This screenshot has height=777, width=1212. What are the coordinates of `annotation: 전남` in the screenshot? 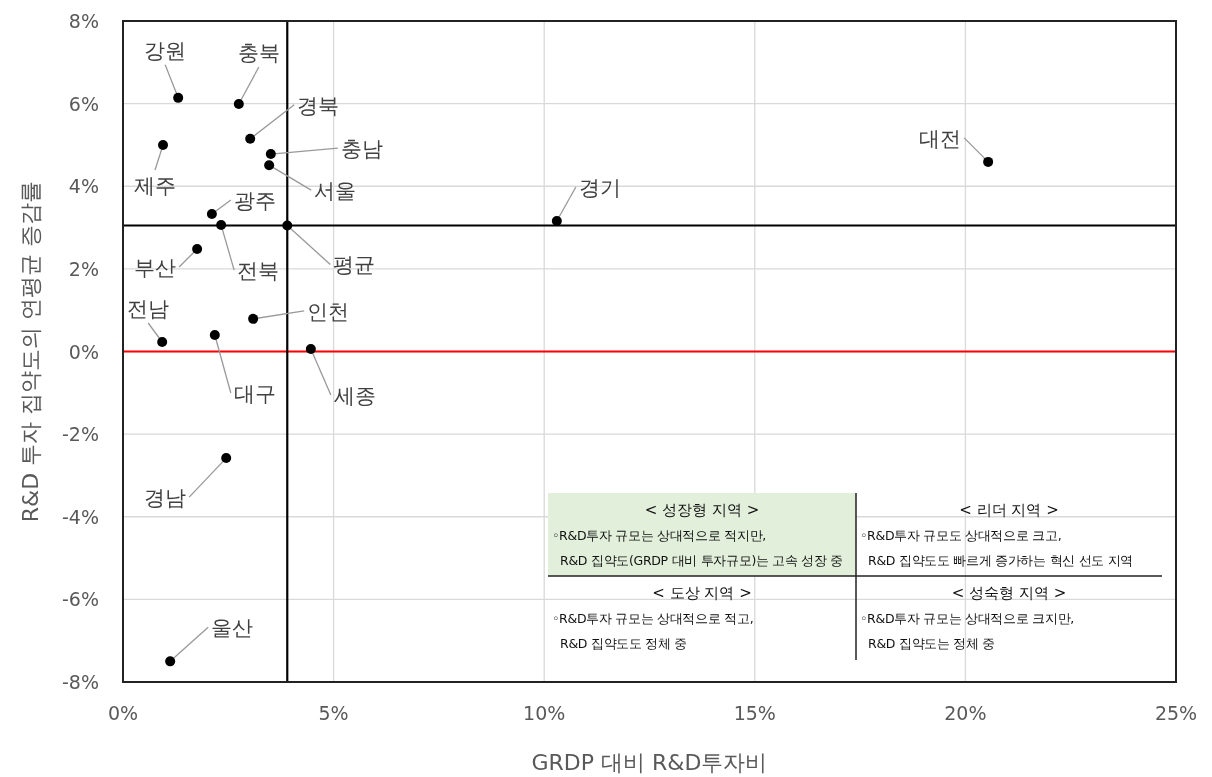 It's located at (148, 309).